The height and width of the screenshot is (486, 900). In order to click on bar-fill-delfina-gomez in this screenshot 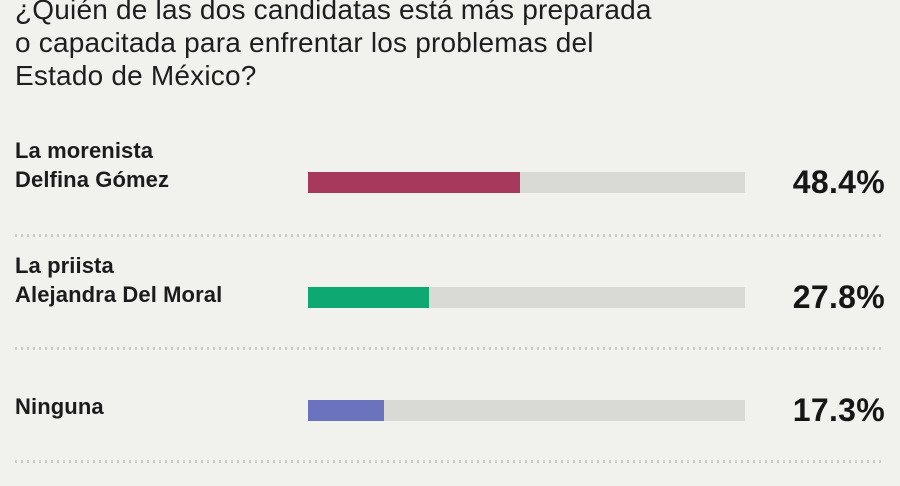, I will do `click(414, 182)`.